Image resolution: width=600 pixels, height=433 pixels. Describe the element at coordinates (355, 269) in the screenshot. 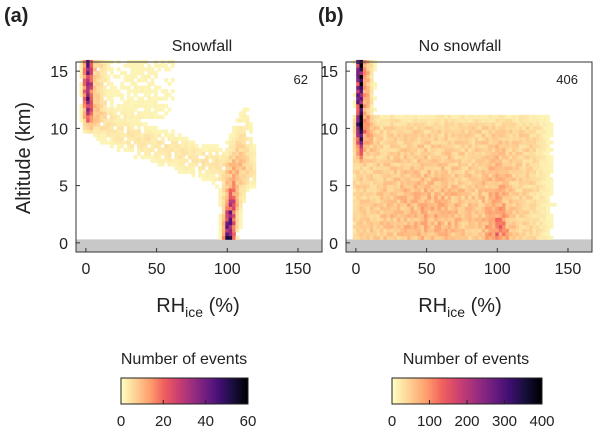

I see `x-tick-label: 0` at that location.